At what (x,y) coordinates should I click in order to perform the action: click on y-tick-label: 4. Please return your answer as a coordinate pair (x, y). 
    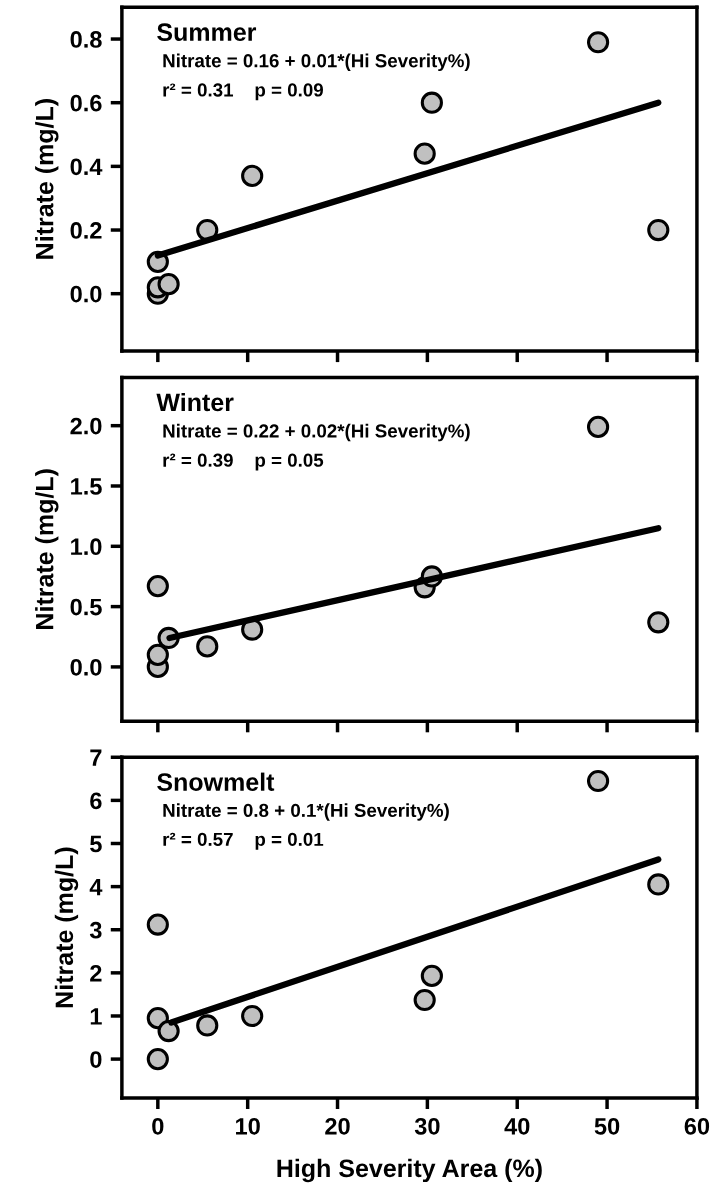
    Looking at the image, I should click on (96, 887).